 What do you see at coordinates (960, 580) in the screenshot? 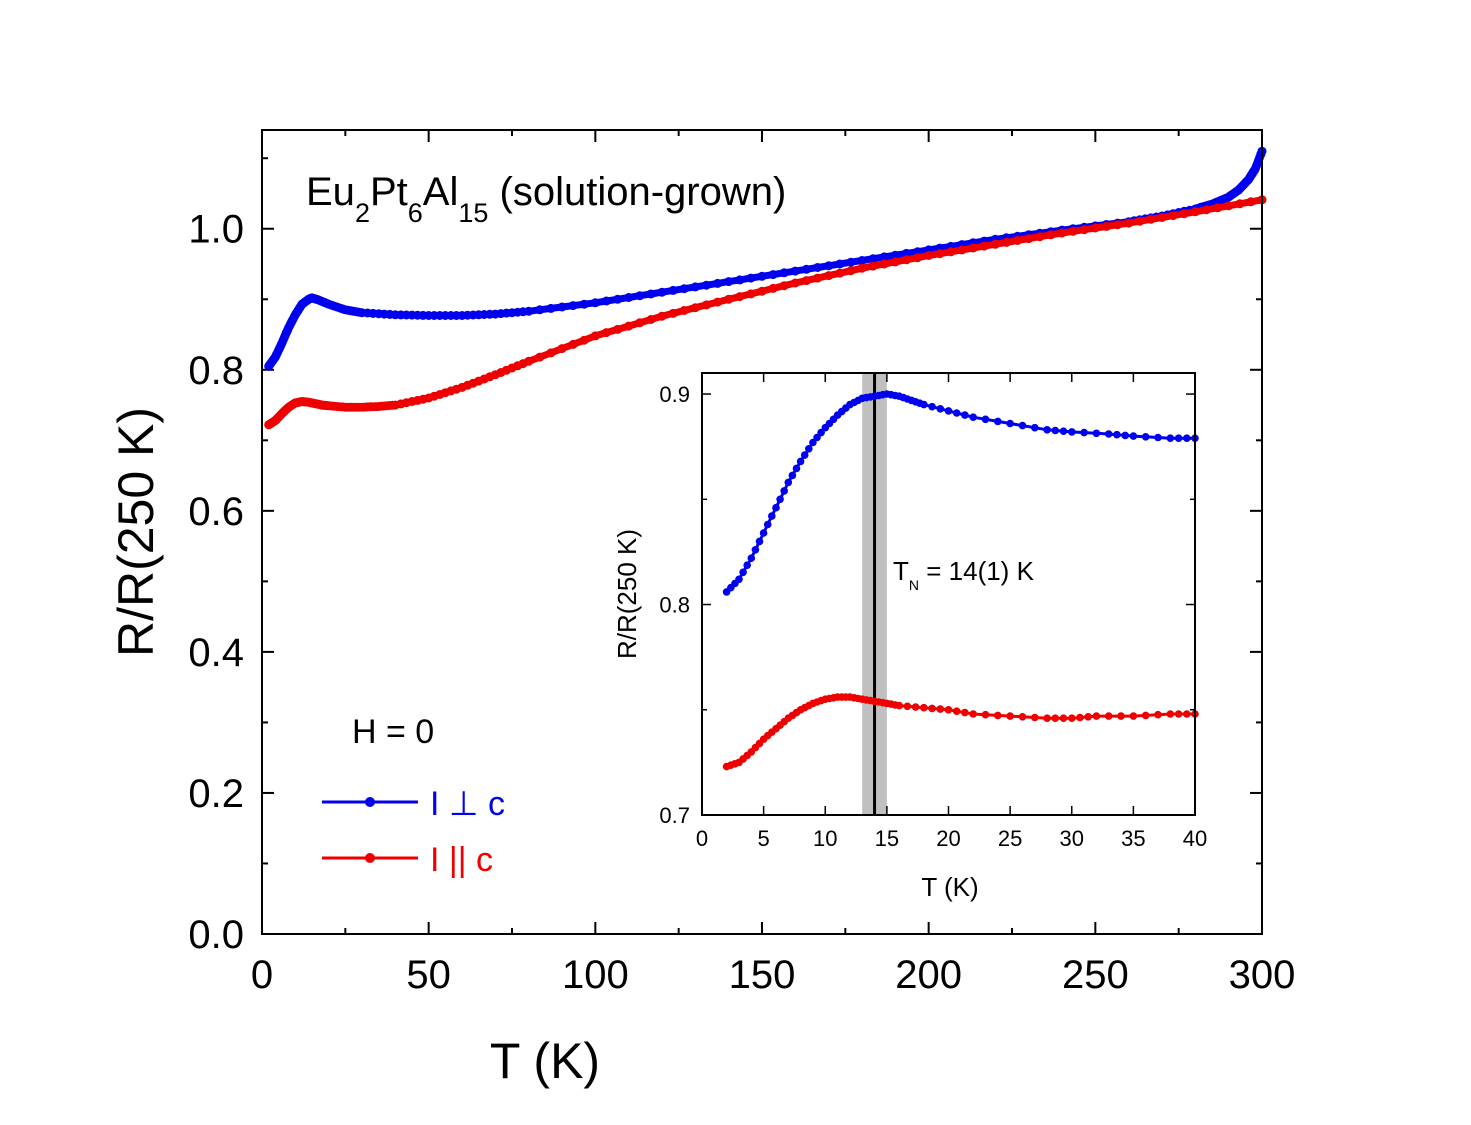
I see `inset-series-group` at bounding box center [960, 580].